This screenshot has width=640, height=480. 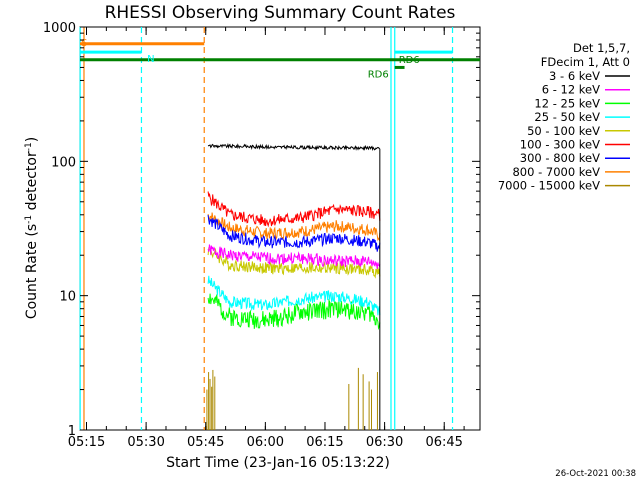 What do you see at coordinates (294, 312) in the screenshot?
I see `series-12-25-kev-line` at bounding box center [294, 312].